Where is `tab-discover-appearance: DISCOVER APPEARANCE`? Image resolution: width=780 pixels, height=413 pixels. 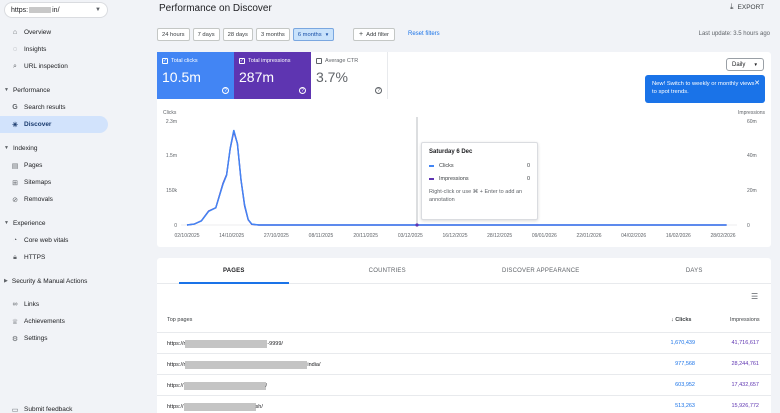 tab-discover-appearance: DISCOVER APPEARANCE is located at coordinates (541, 270).